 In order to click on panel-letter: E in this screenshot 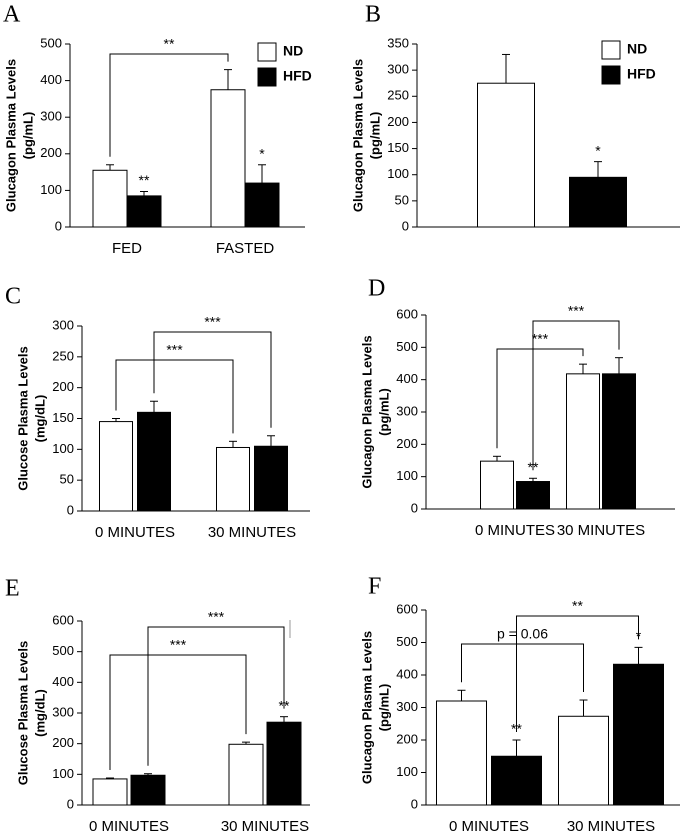, I will do `click(12, 589)`.